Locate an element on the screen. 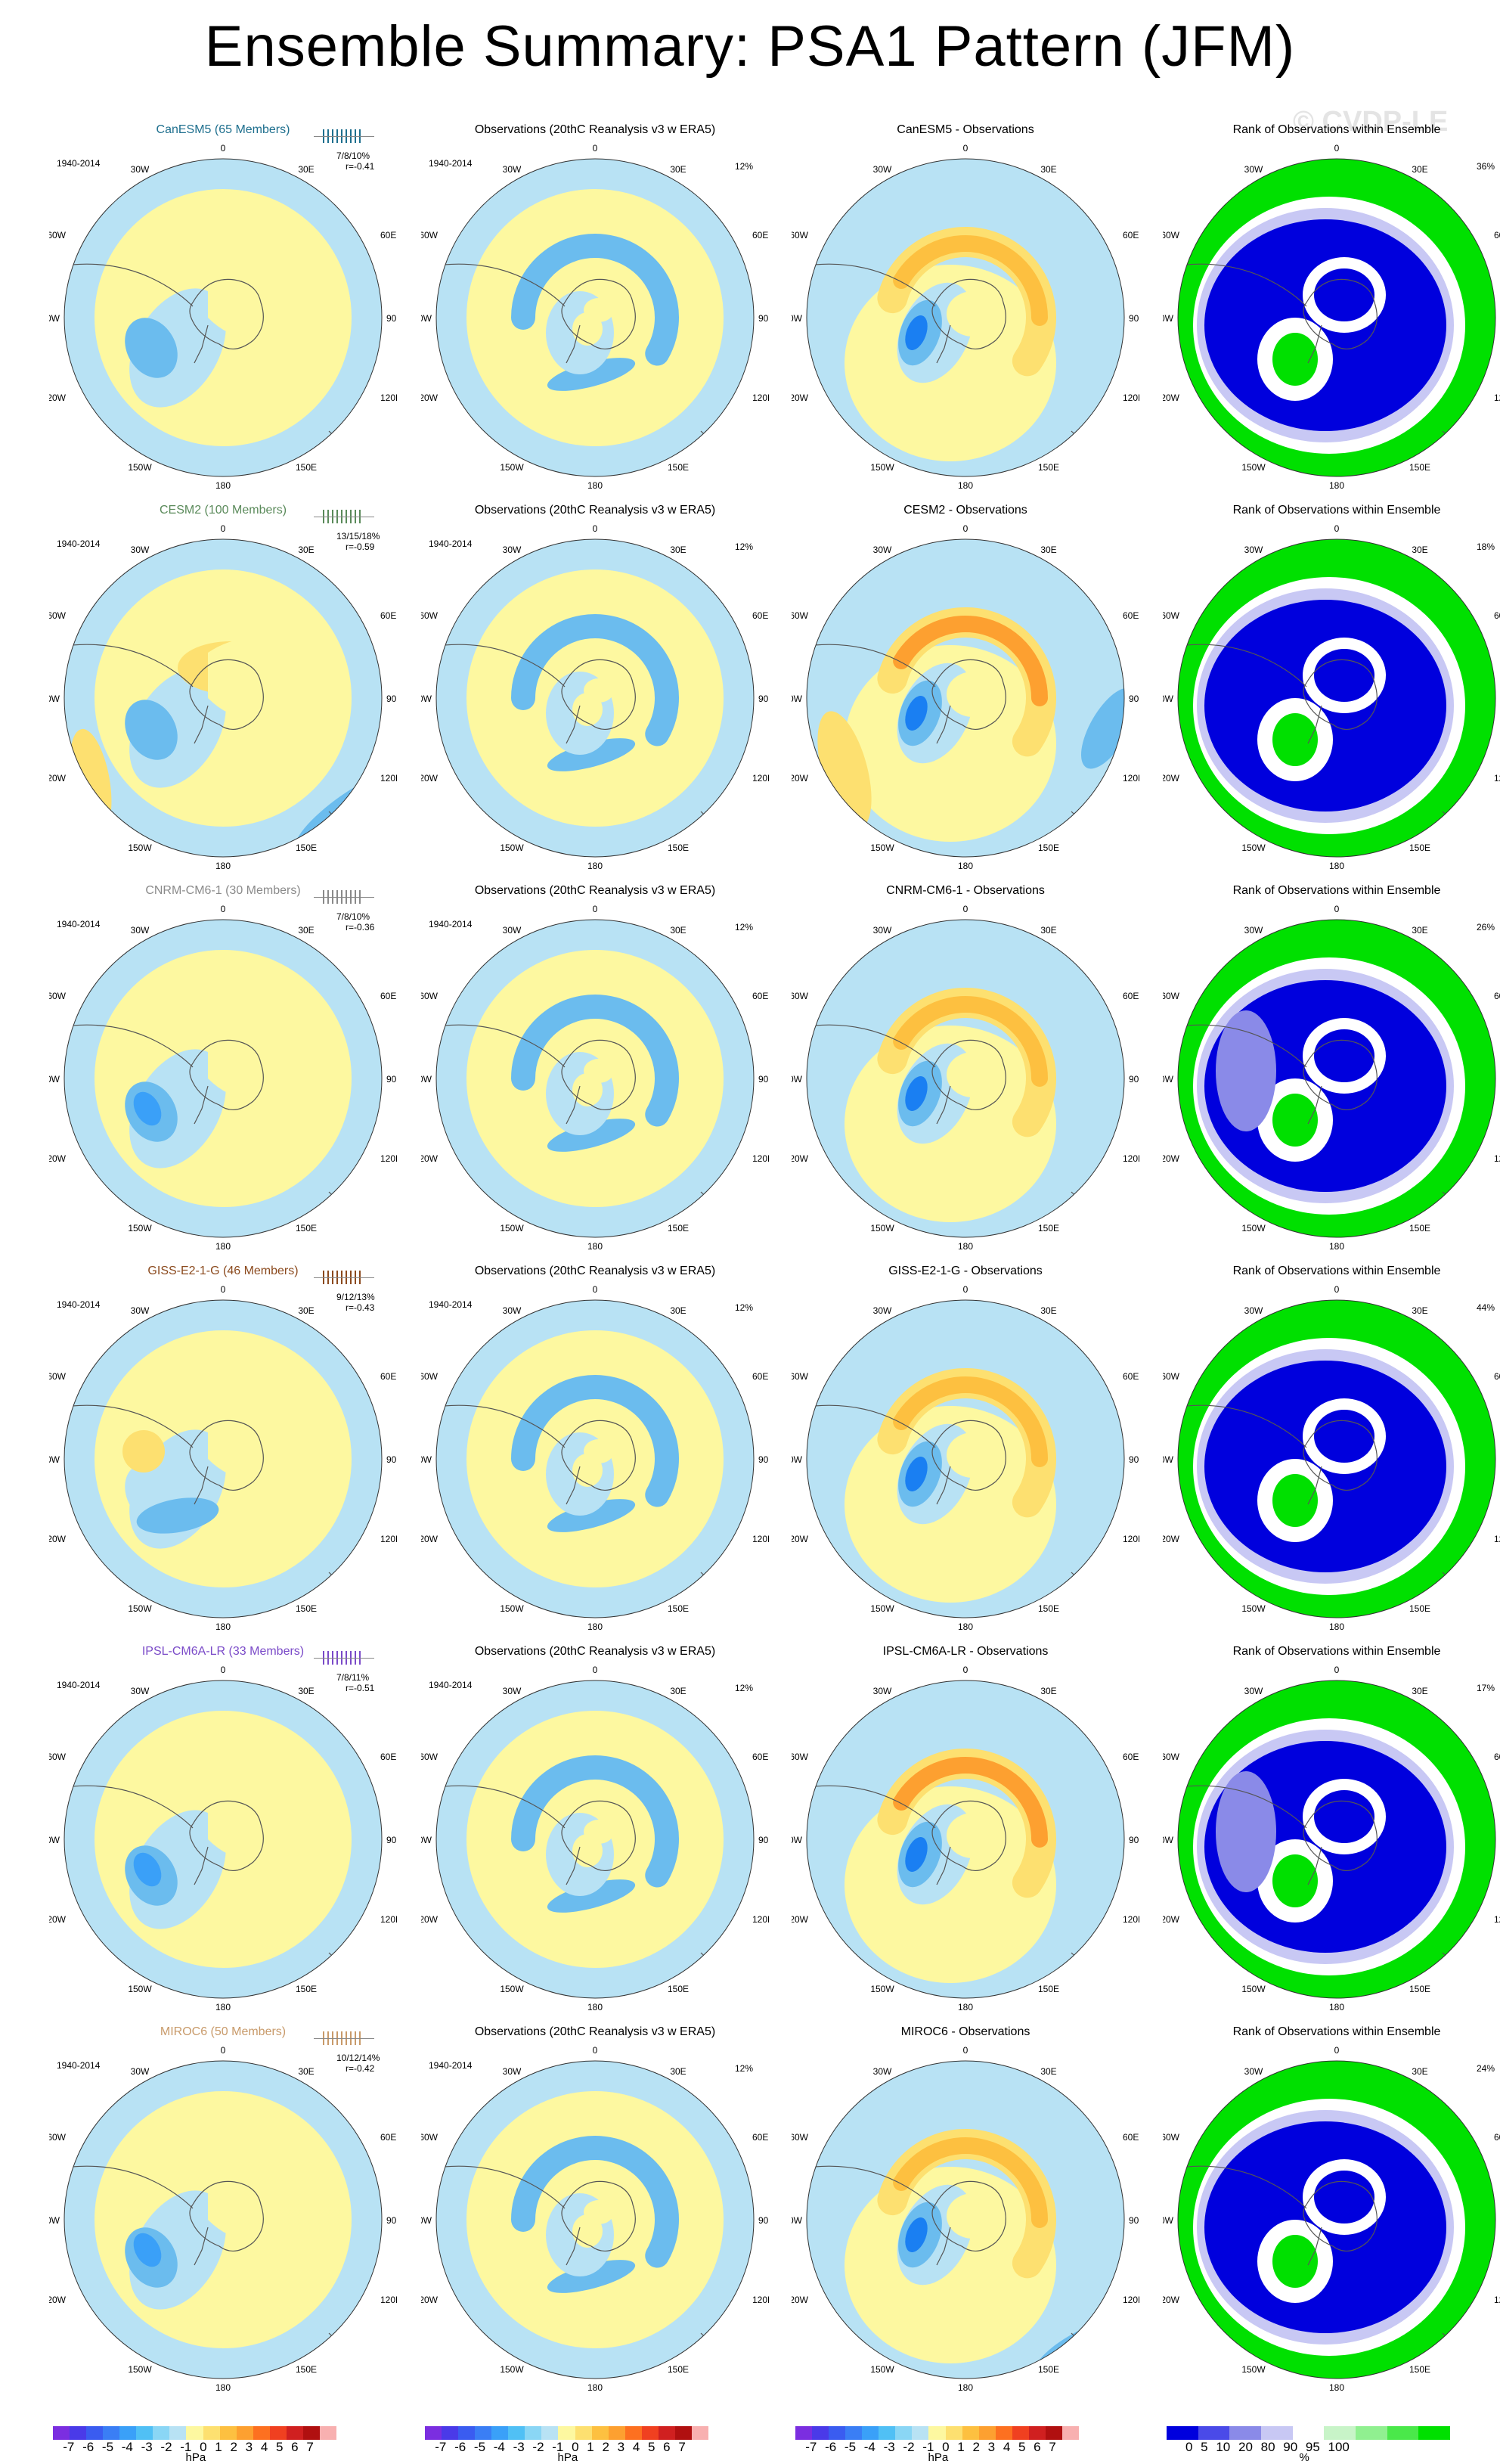 This screenshot has width=1500, height=2464. colorbar-labels: -7 -6 -5 -4 -3 -2 -1 0 1 2 3 4 5 6 7 is located at coordinates (188, 2447).